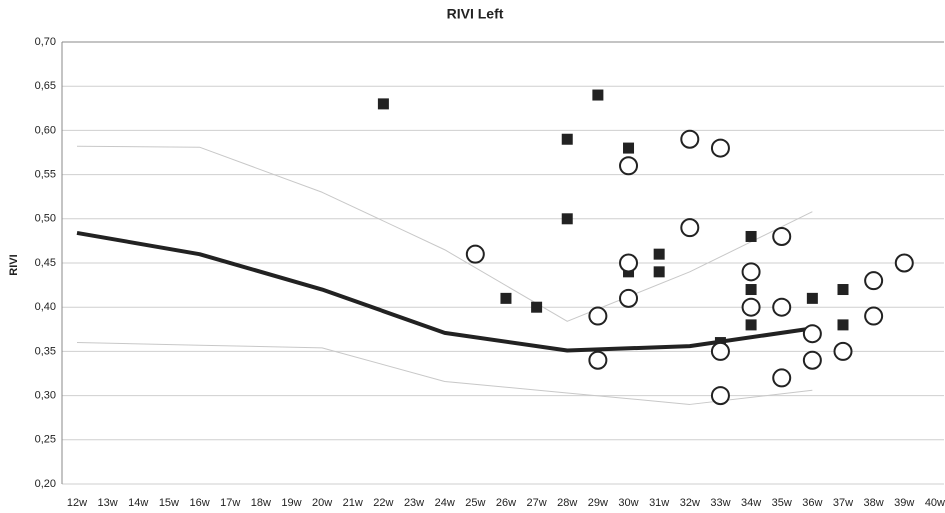 This screenshot has width=945, height=513. What do you see at coordinates (475, 503) in the screenshot?
I see `x-tick-label: 25w` at bounding box center [475, 503].